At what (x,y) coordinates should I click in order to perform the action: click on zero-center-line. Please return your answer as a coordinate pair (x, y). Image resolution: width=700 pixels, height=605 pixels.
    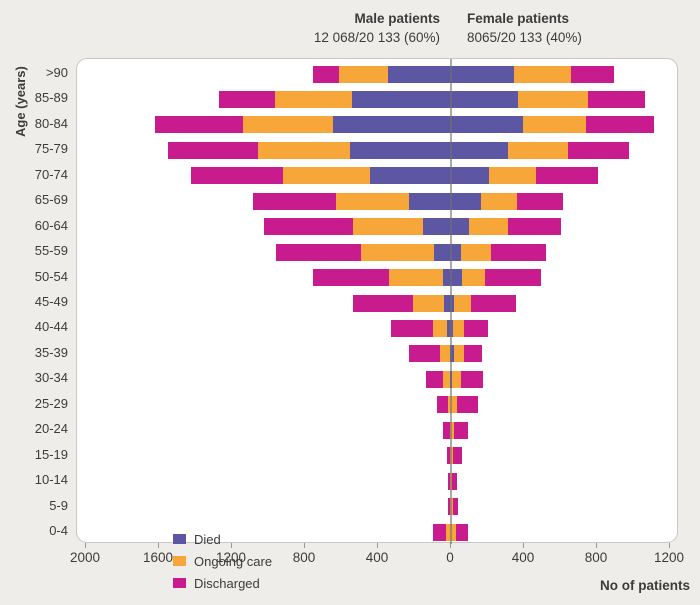
    Looking at the image, I should click on (451, 301).